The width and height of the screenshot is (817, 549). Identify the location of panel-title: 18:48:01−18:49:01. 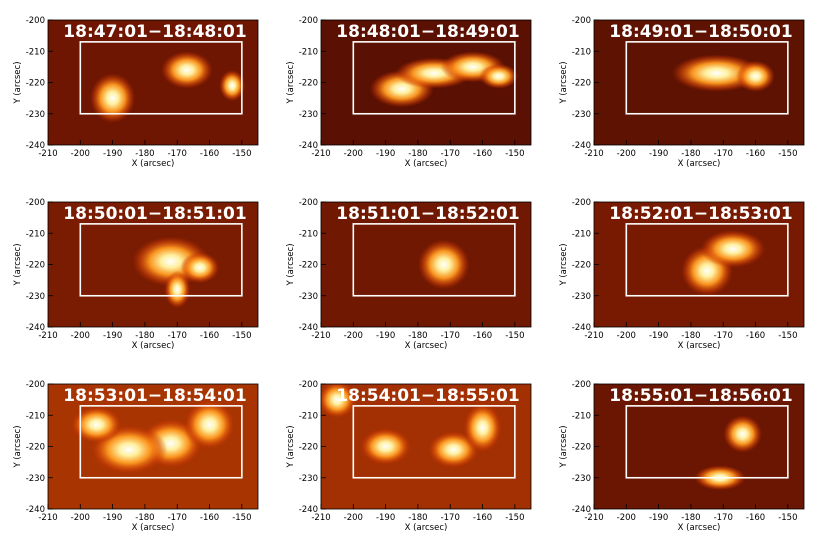
(427, 32).